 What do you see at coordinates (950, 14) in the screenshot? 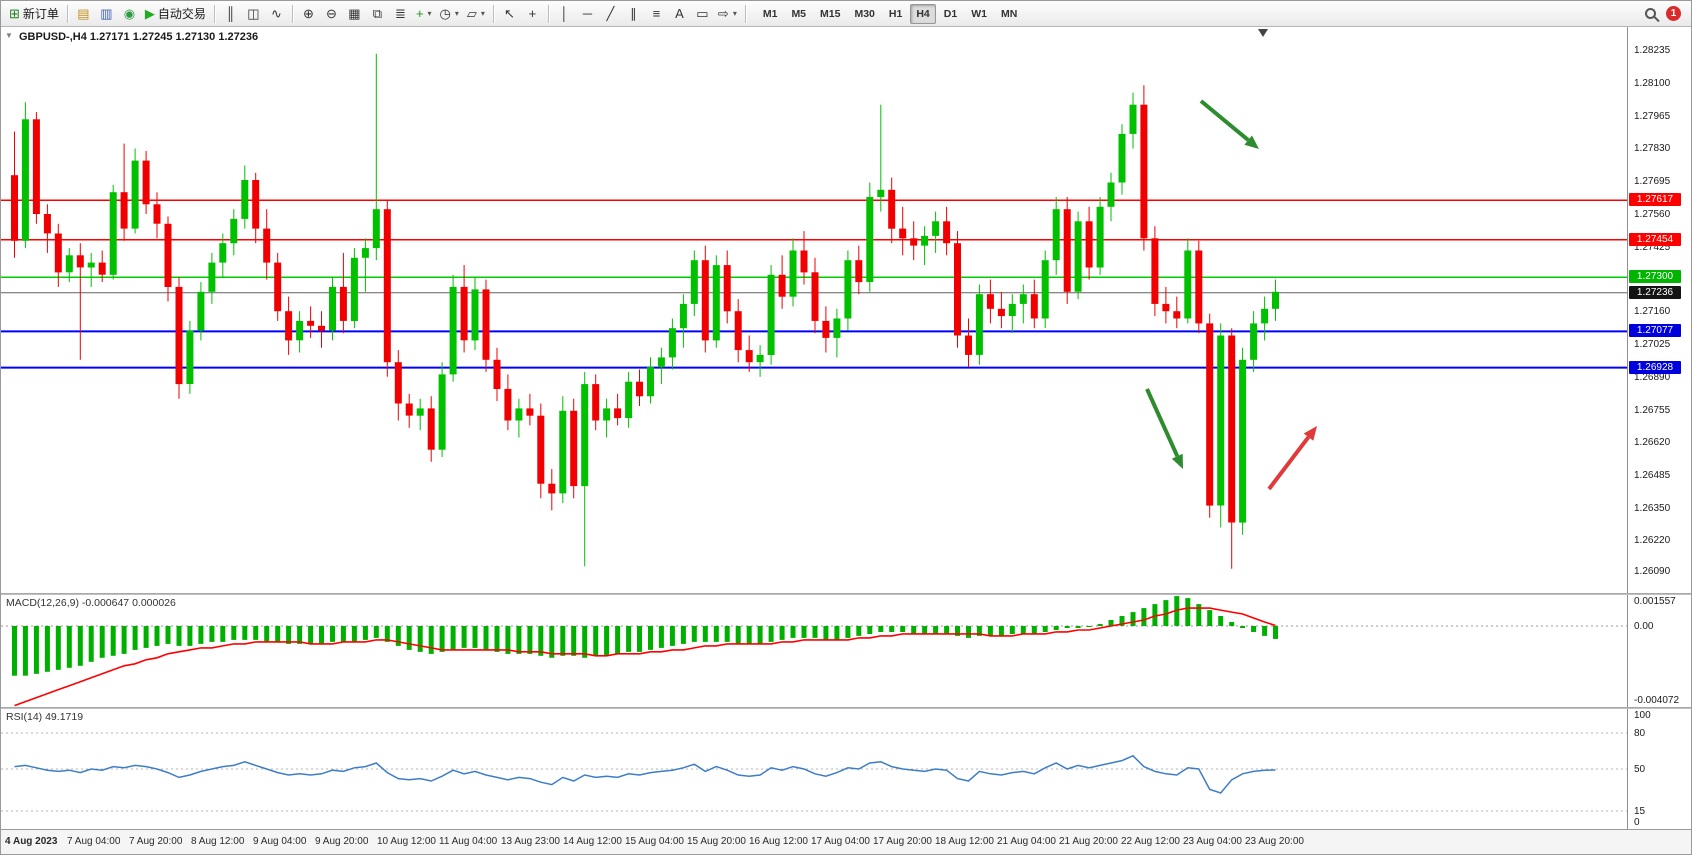
I see `tab-timeframe-d1: D1` at bounding box center [950, 14].